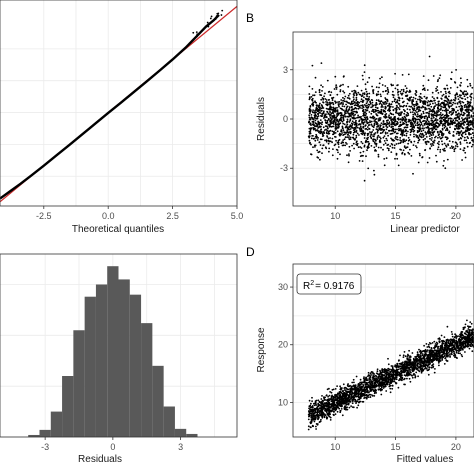 The width and height of the screenshot is (474, 474). Describe the element at coordinates (456, 216) in the screenshot. I see `panel-b-x-tick-label: 20` at that location.